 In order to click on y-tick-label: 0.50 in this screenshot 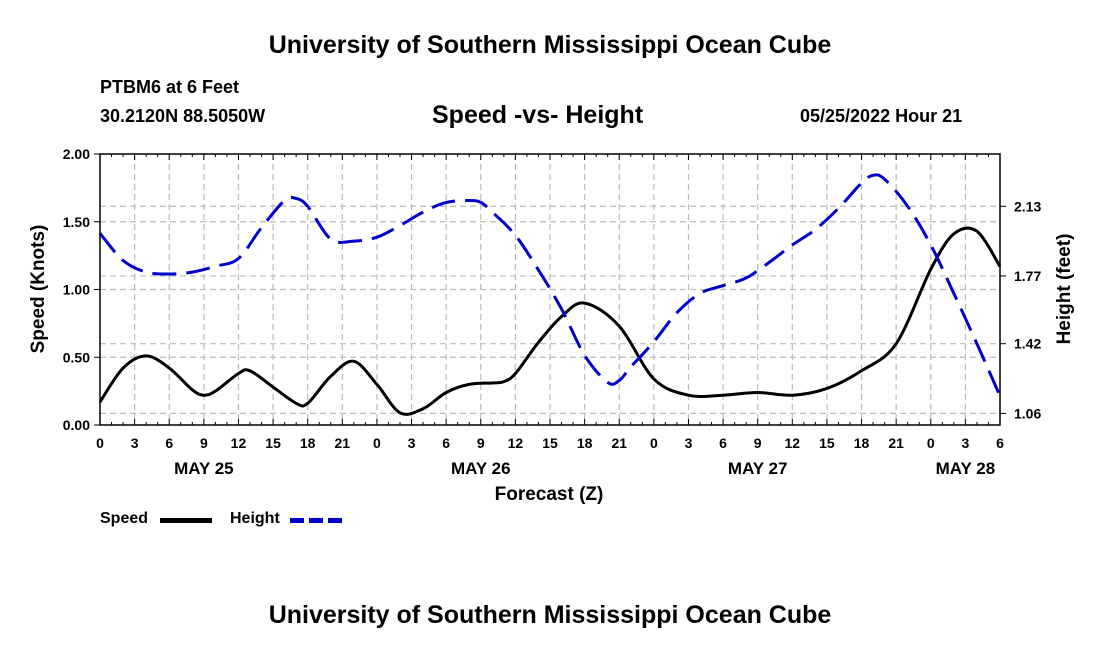, I will do `click(76, 357)`.